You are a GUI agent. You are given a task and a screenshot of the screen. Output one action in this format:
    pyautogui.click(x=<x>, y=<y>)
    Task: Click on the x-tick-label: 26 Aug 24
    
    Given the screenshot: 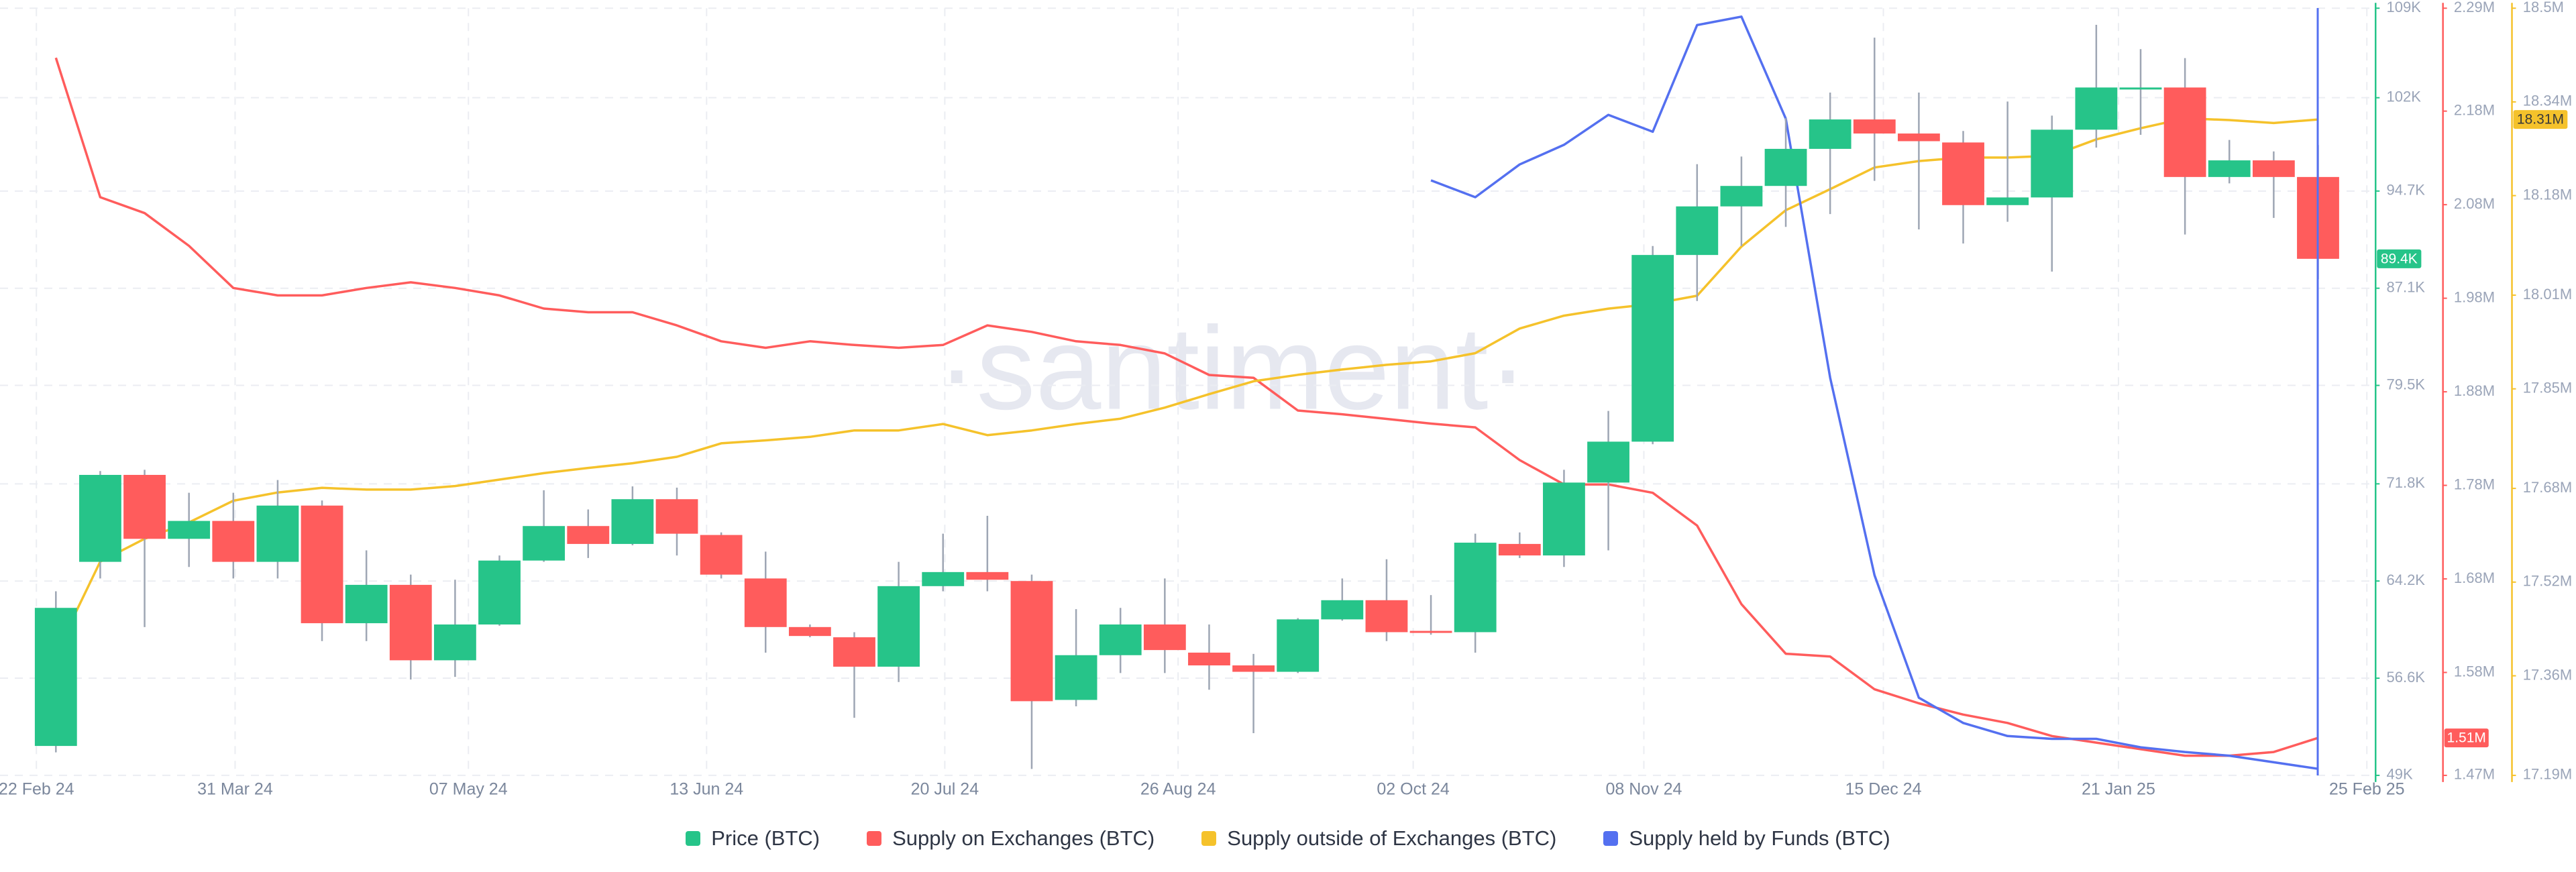 What is the action you would take?
    pyautogui.click(x=1178, y=790)
    